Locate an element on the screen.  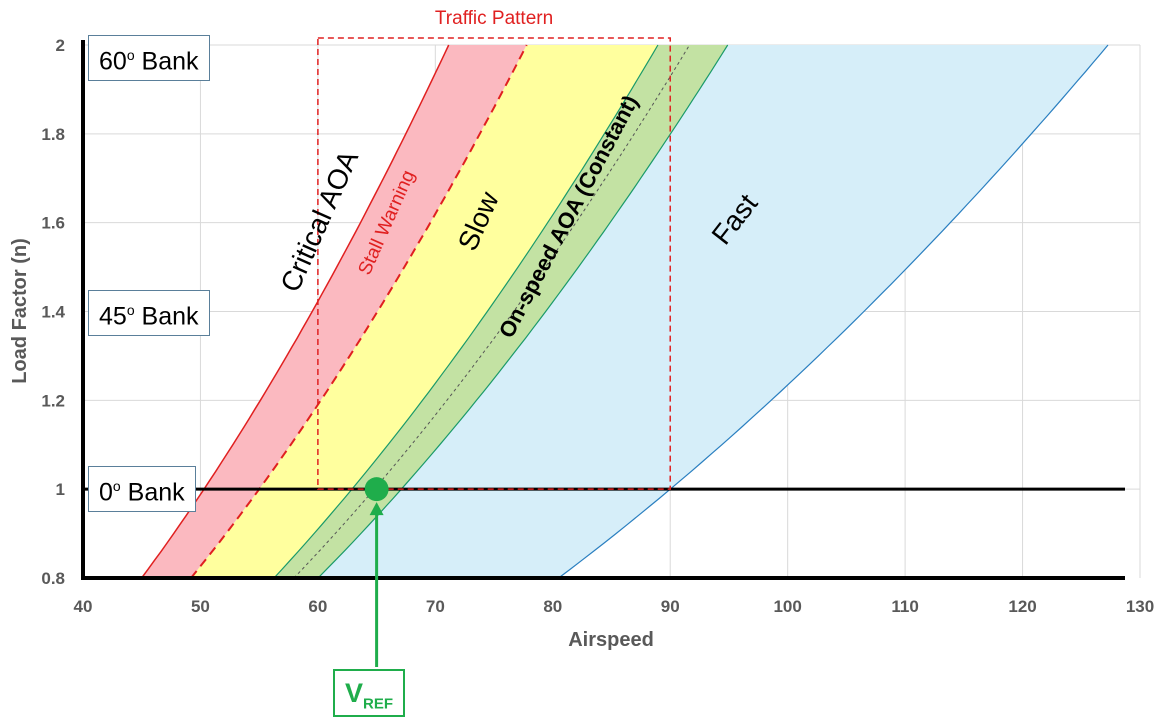
y-axis-title: Load Factor (n) is located at coordinates (20, 311).